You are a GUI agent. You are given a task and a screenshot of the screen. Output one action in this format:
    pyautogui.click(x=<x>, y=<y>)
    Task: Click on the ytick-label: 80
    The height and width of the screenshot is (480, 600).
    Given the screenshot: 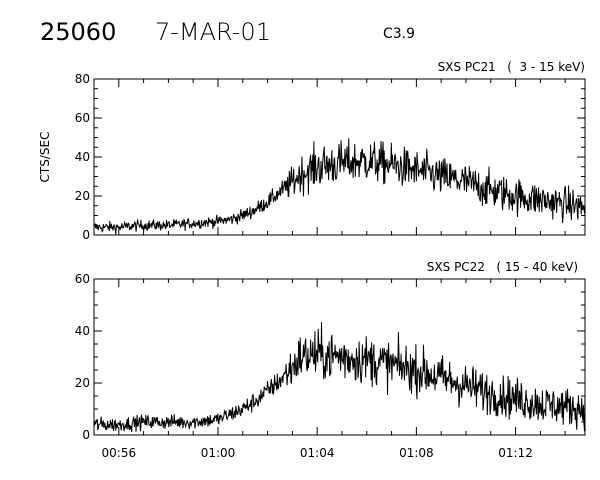 What is the action you would take?
    pyautogui.click(x=82, y=79)
    